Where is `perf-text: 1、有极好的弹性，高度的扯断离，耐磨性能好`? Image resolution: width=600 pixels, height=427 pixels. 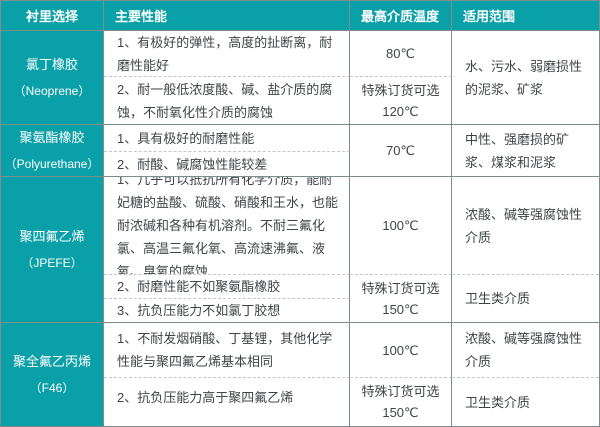
perf-text: 1、有极好的弹性，高度的扯断离，耐磨性能好 is located at coordinates (225, 53).